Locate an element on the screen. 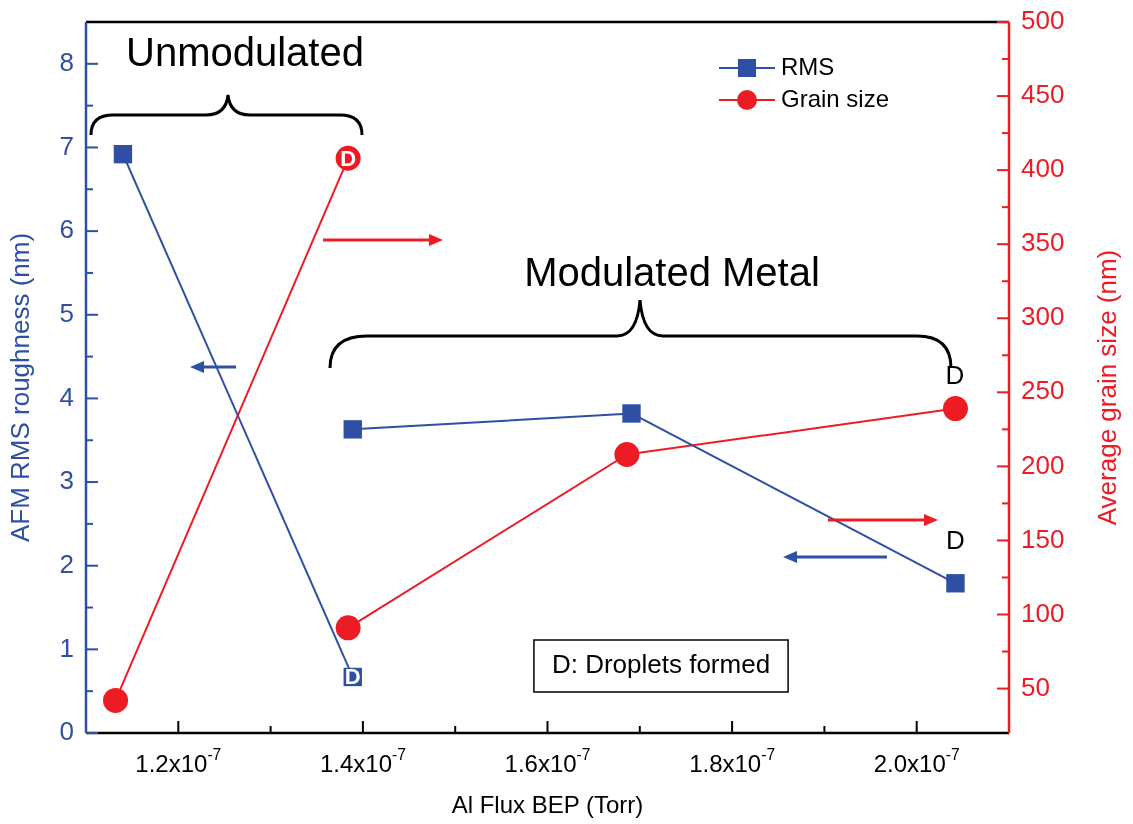 This screenshot has width=1133, height=824. annotation: Modulated Metal is located at coordinates (672, 272).